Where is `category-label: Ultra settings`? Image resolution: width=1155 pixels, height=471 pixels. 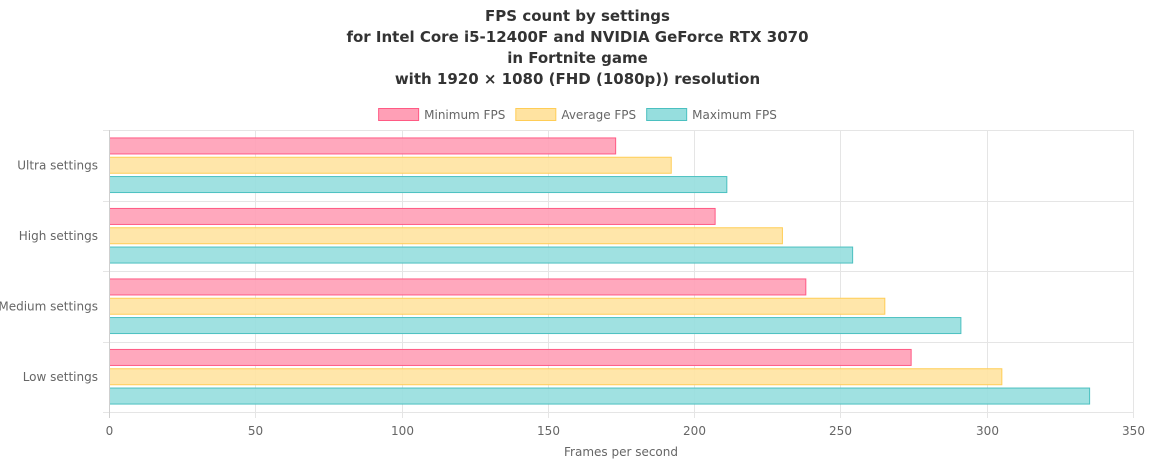
category-label: Ultra settings is located at coordinates (57, 165).